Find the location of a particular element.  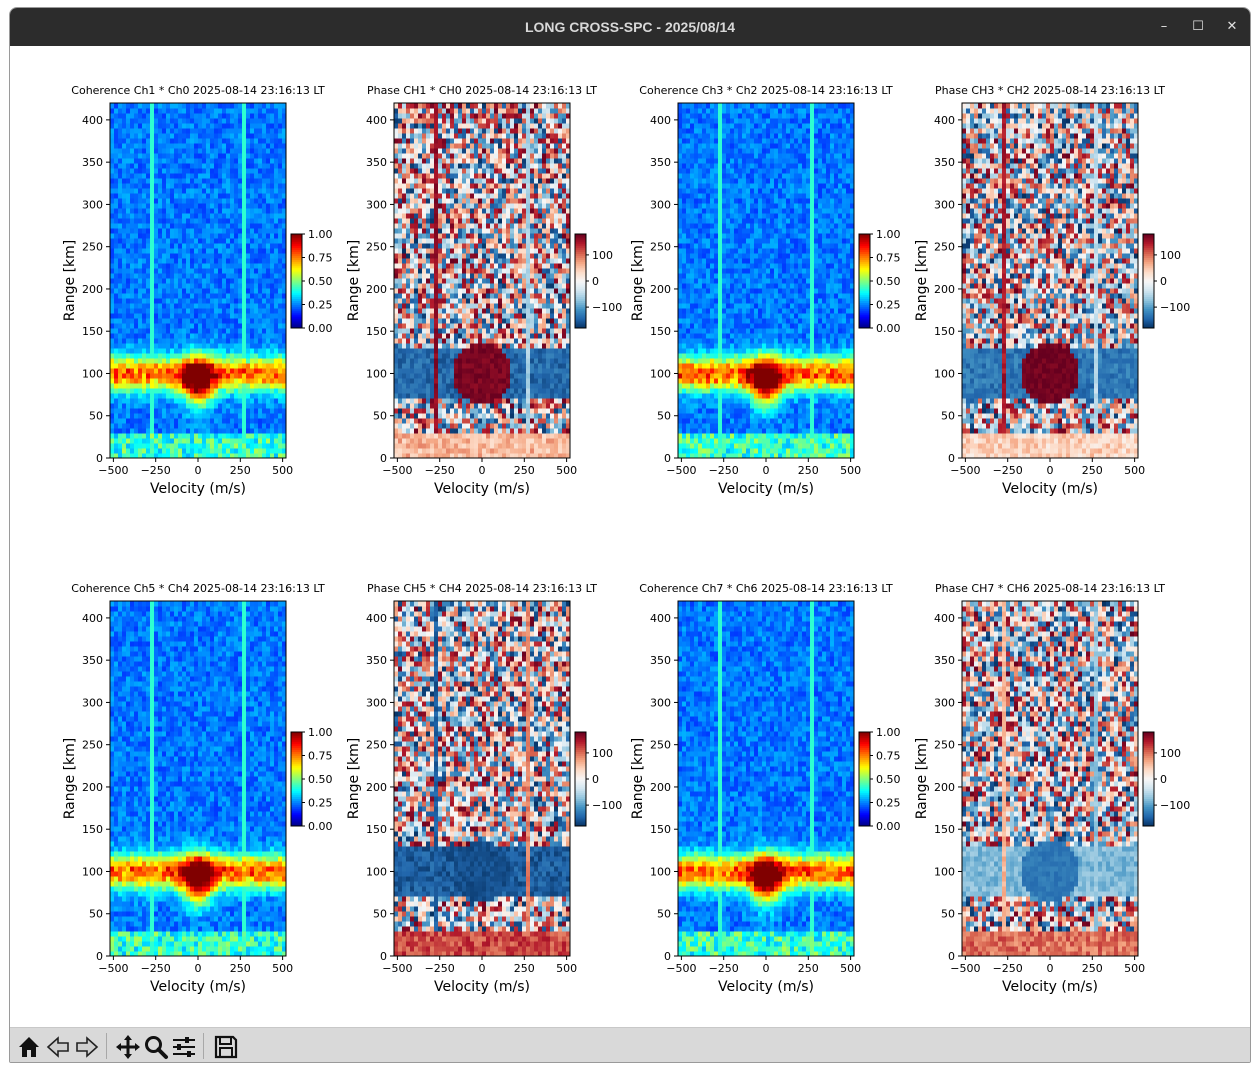

forward-arrow-icon is located at coordinates (87, 1047).